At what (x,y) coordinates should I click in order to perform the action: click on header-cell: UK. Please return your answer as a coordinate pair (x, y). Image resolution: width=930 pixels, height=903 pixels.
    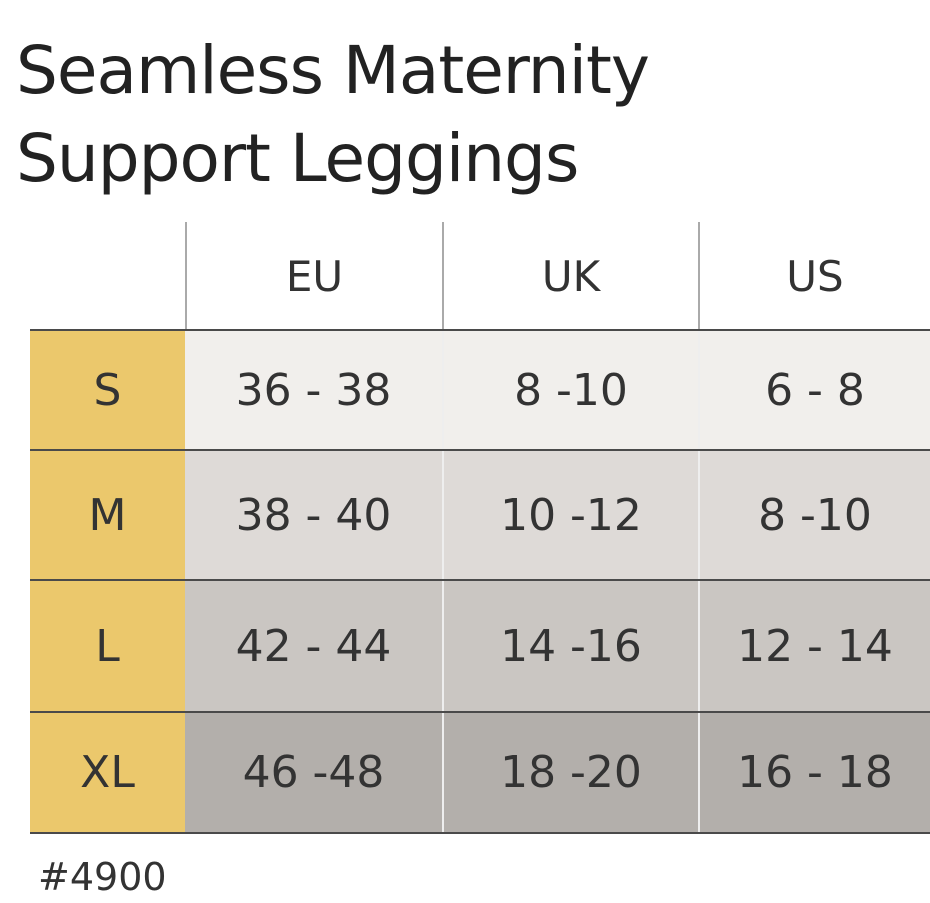
    Looking at the image, I should click on (570, 276).